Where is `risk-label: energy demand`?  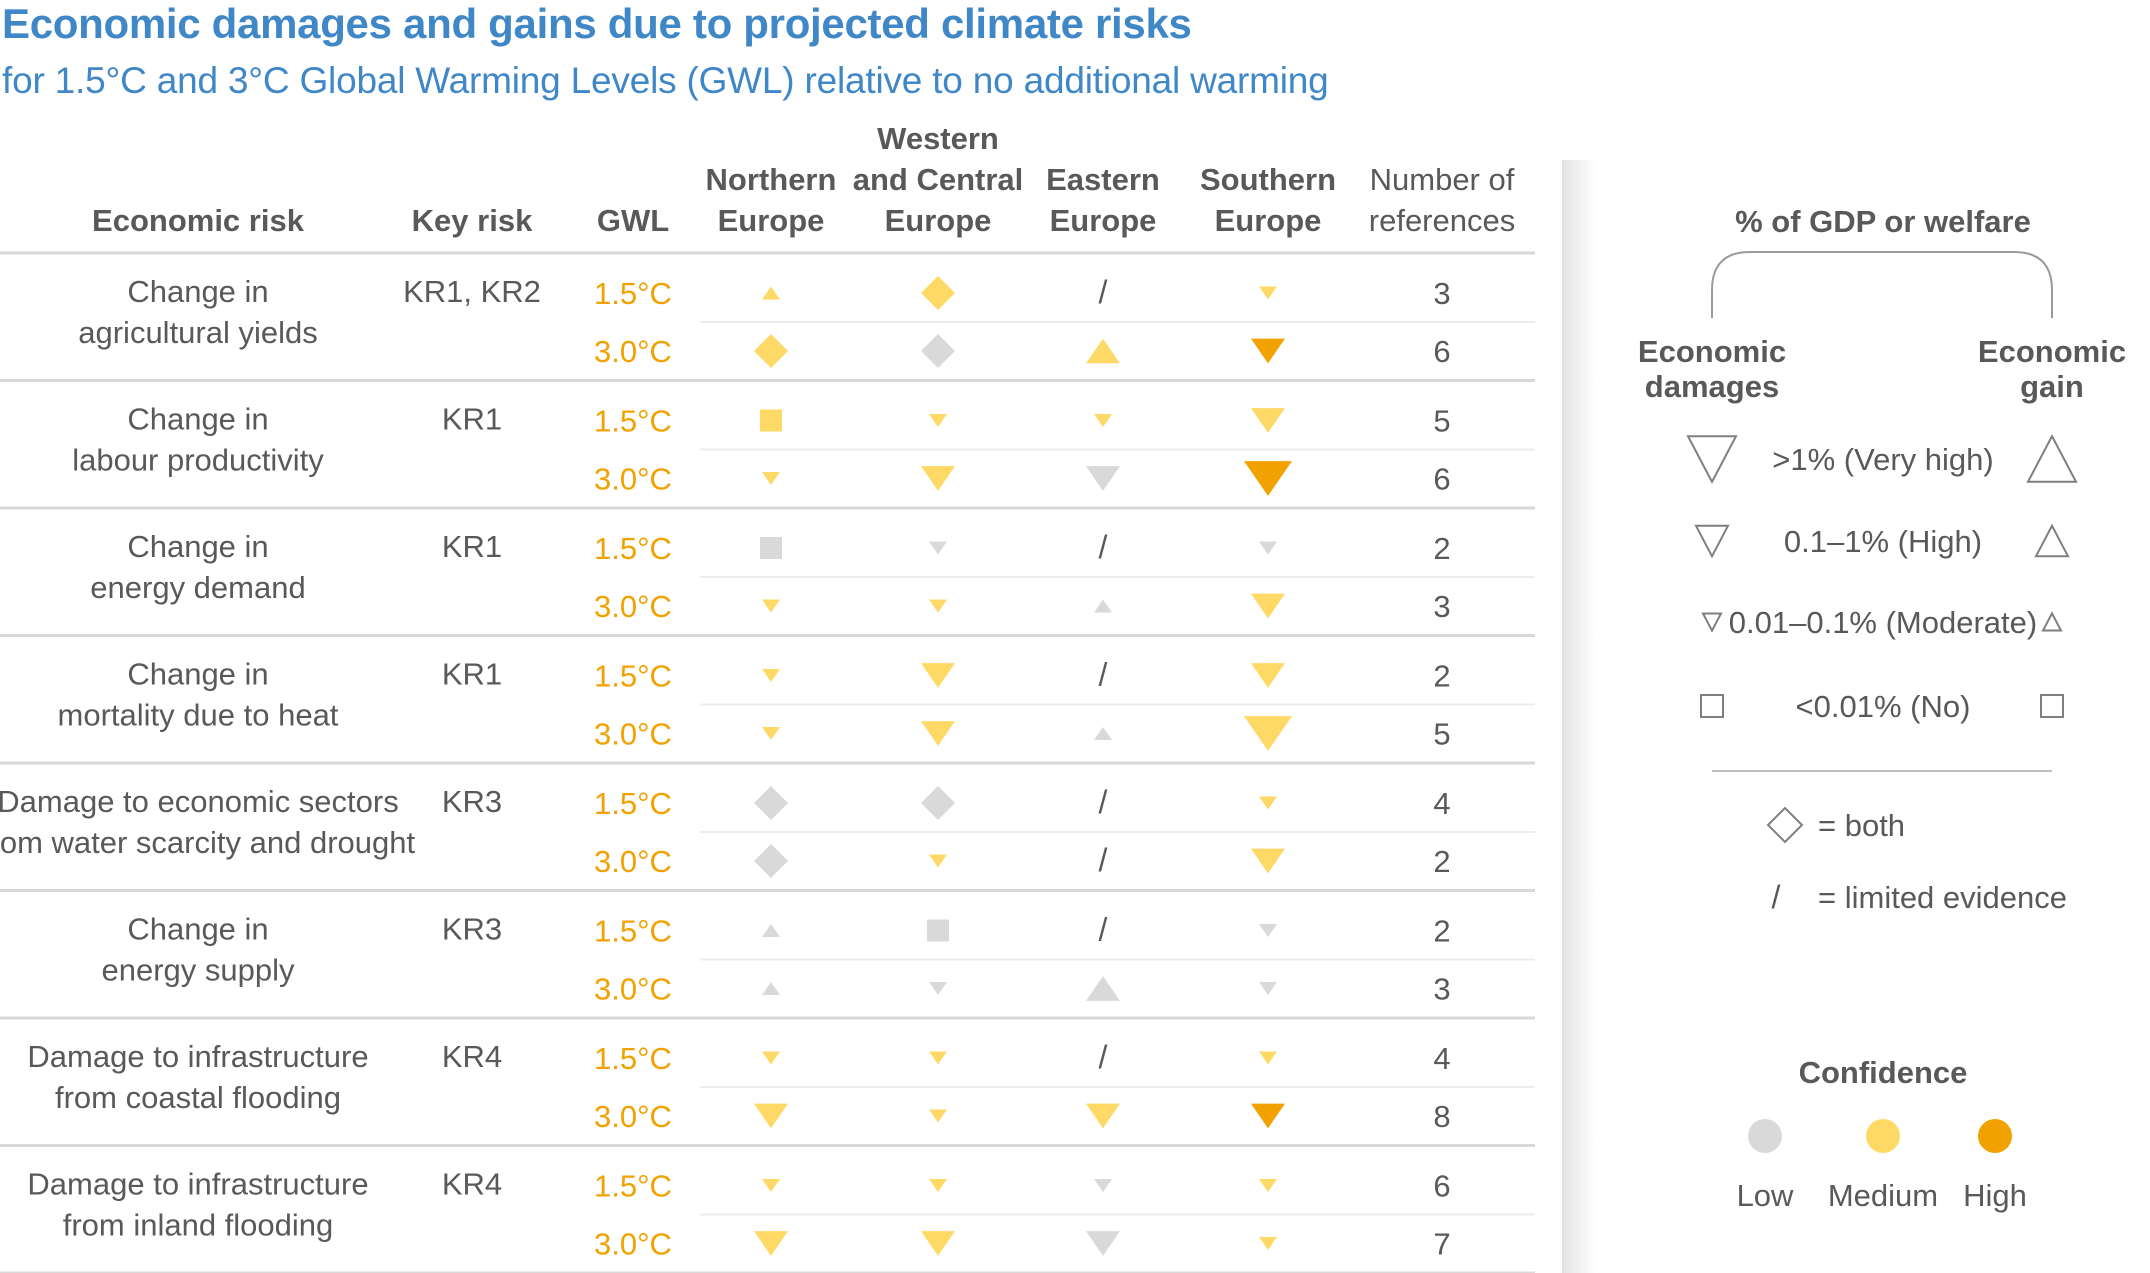
risk-label: energy demand is located at coordinates (197, 587).